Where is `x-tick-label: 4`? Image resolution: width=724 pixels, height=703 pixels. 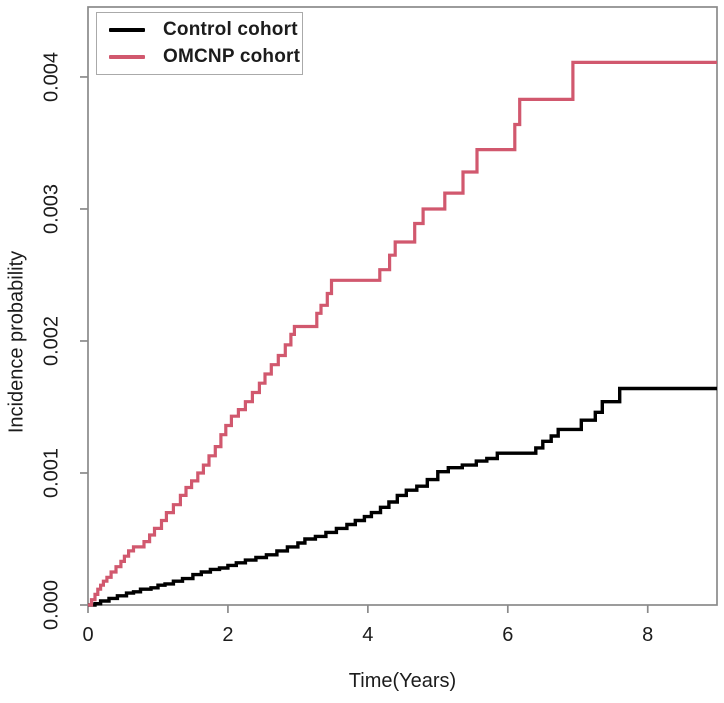
x-tick-label: 4 is located at coordinates (367, 635).